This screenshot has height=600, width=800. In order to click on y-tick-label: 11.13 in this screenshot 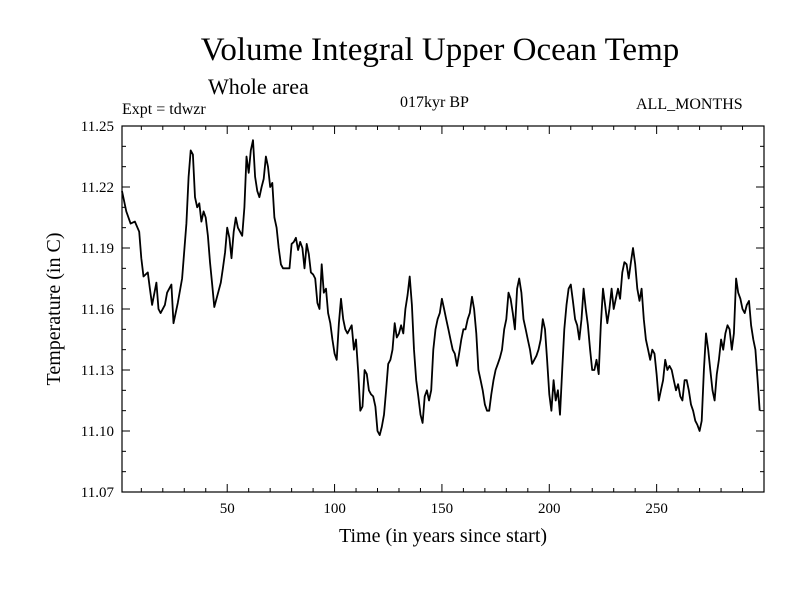, I will do `click(97, 371)`.